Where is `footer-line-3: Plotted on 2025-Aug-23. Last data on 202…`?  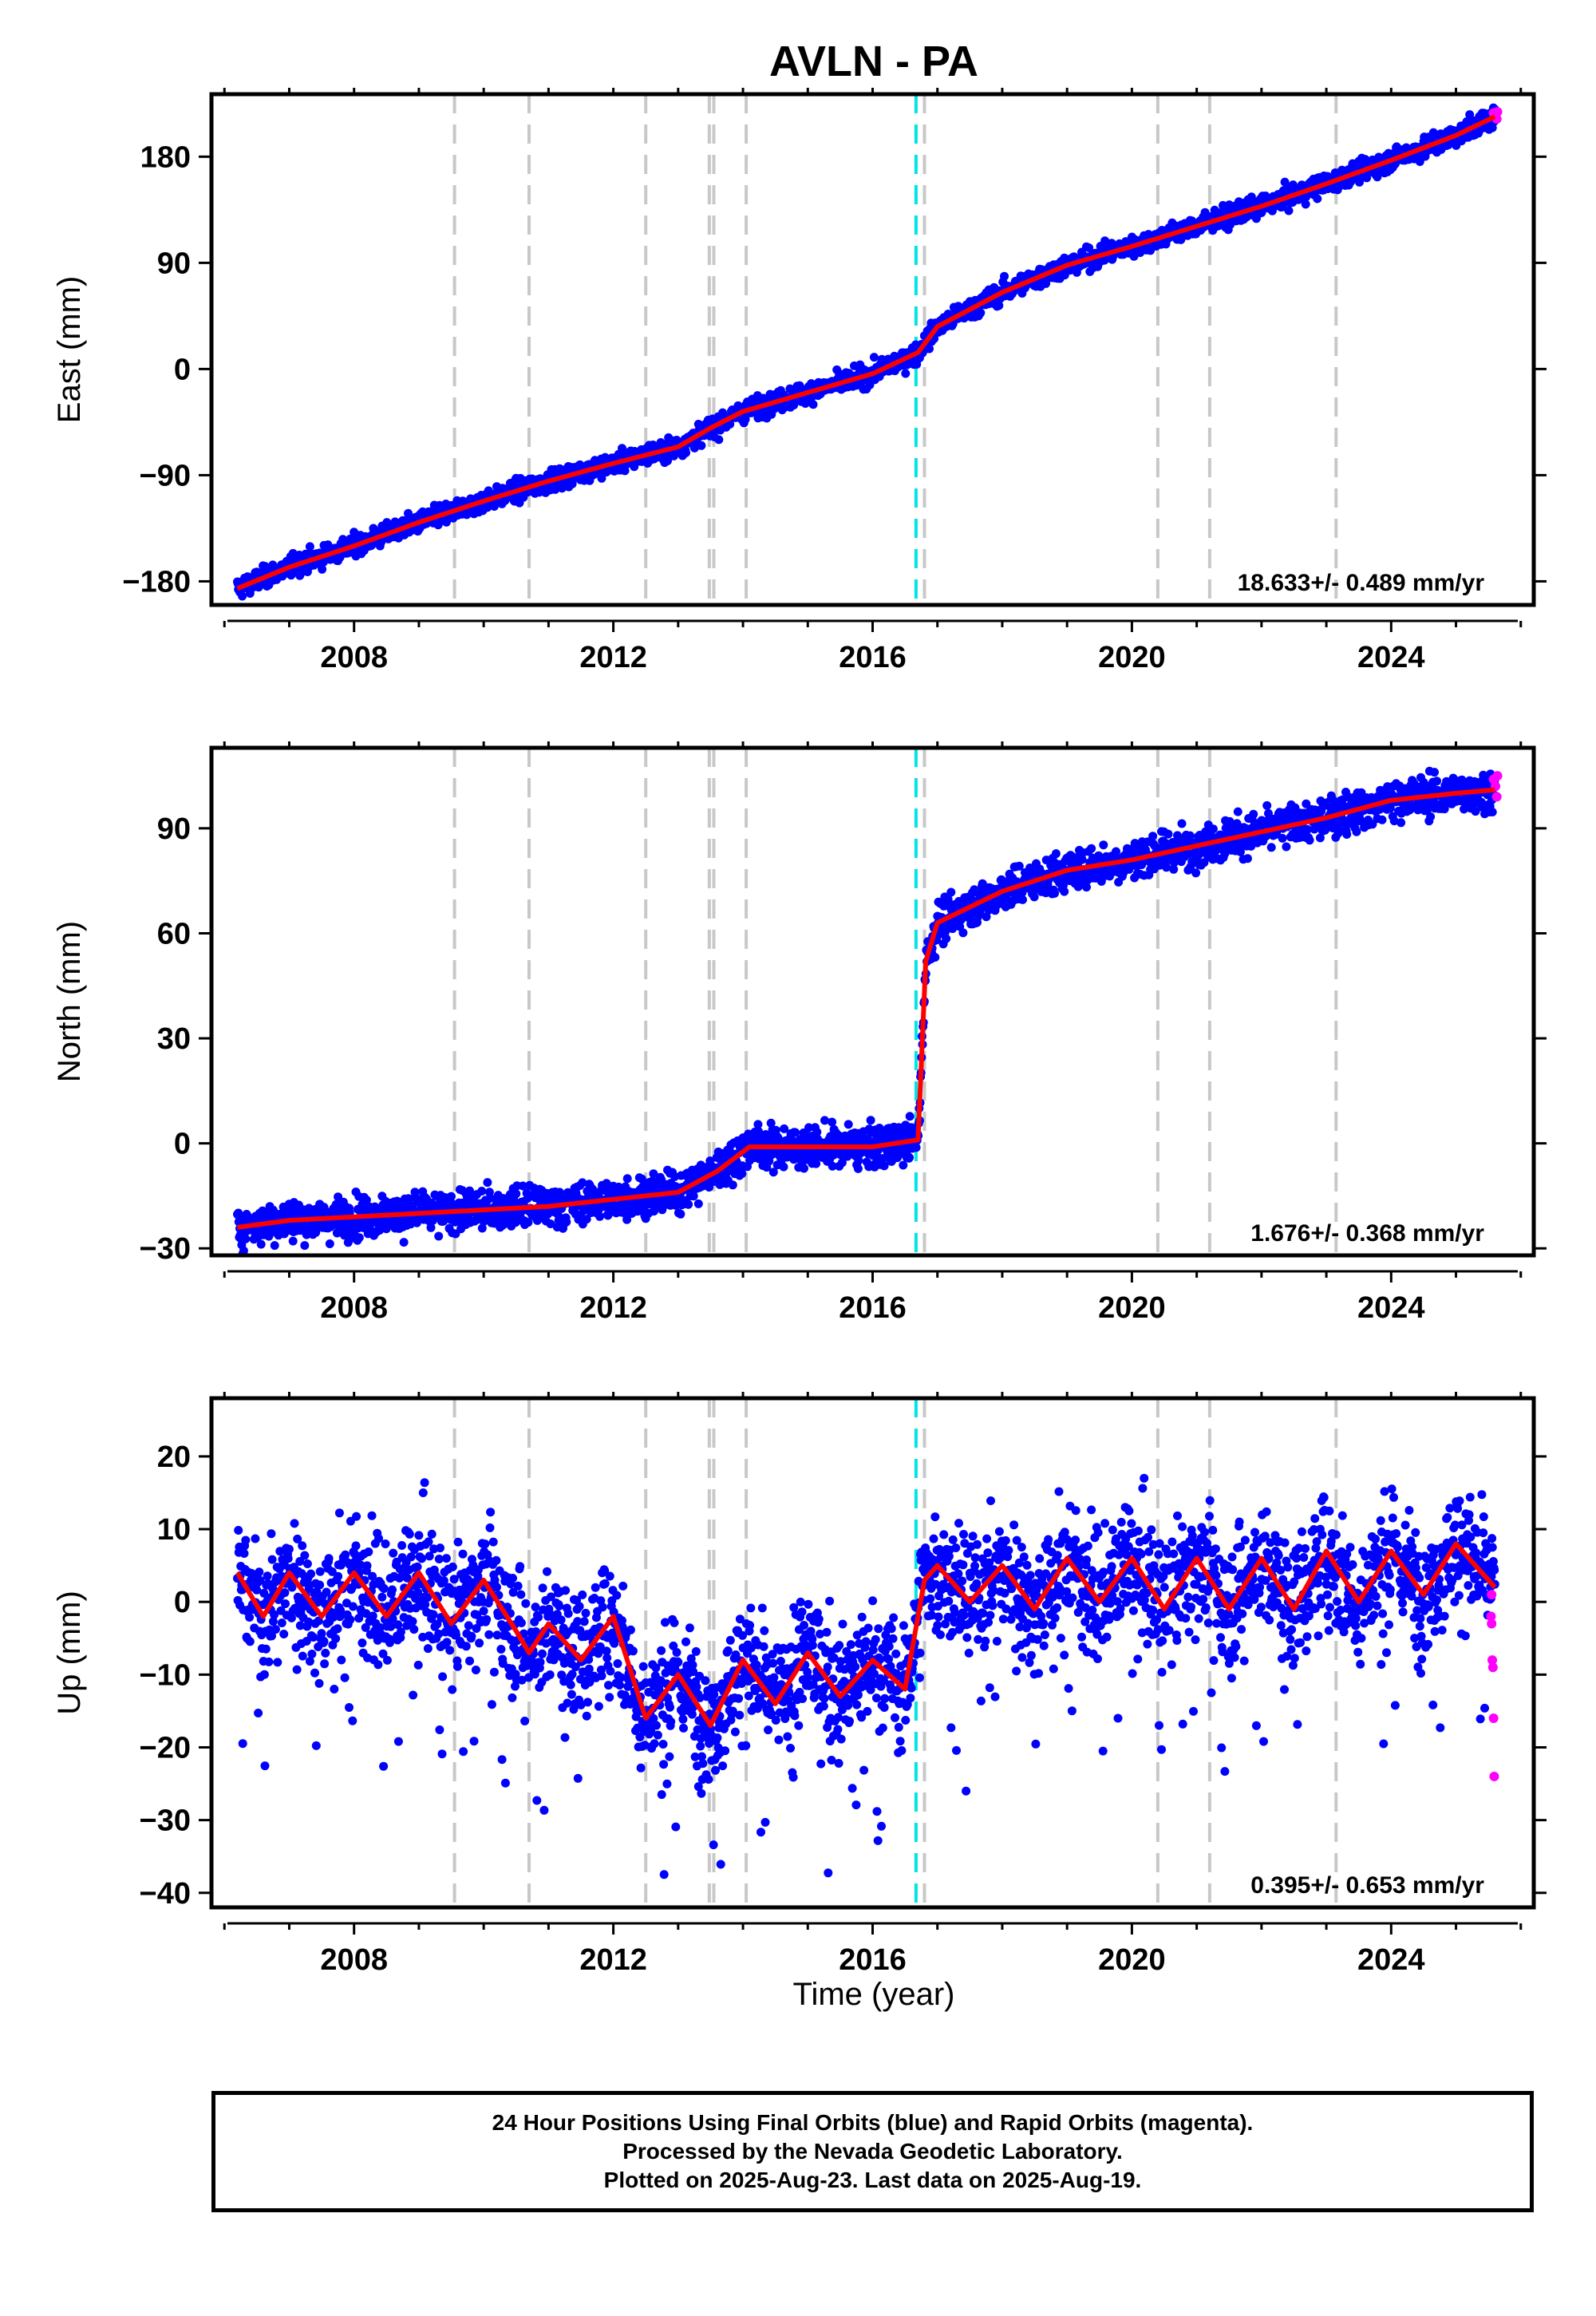 footer-line-3: Plotted on 2025-Aug-23. Last data on 202… is located at coordinates (873, 2180).